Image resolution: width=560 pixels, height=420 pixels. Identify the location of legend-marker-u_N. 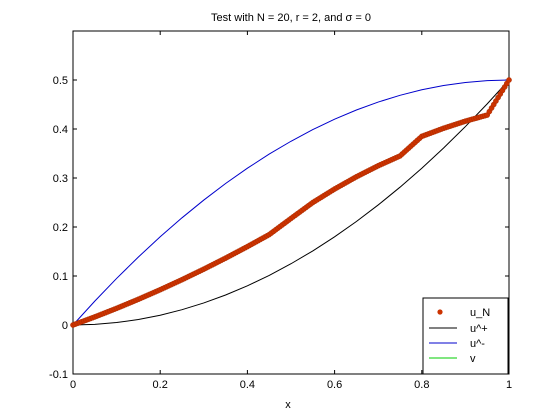
(440, 312).